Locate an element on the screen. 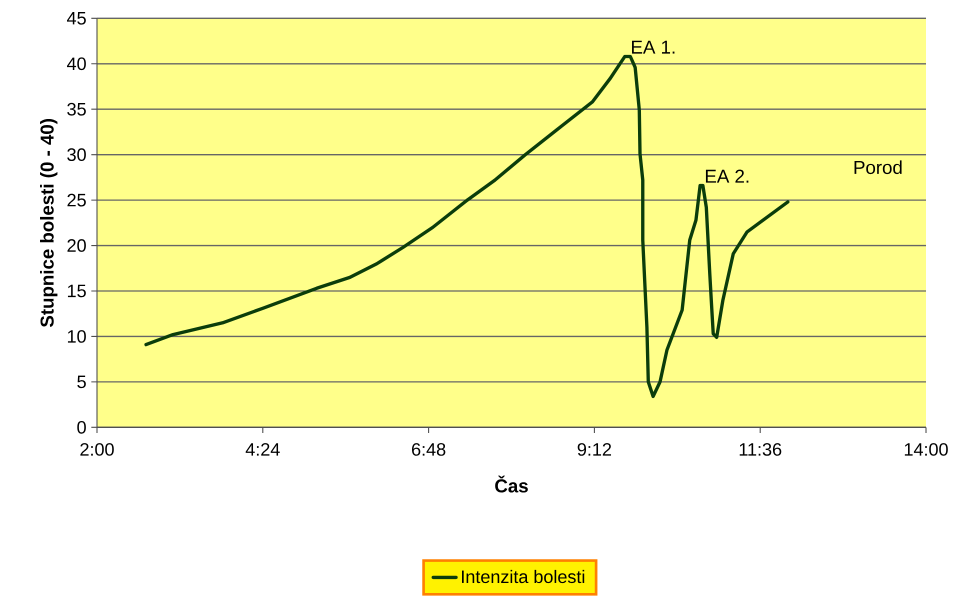  y-tick-label: 15 is located at coordinates (77, 291).